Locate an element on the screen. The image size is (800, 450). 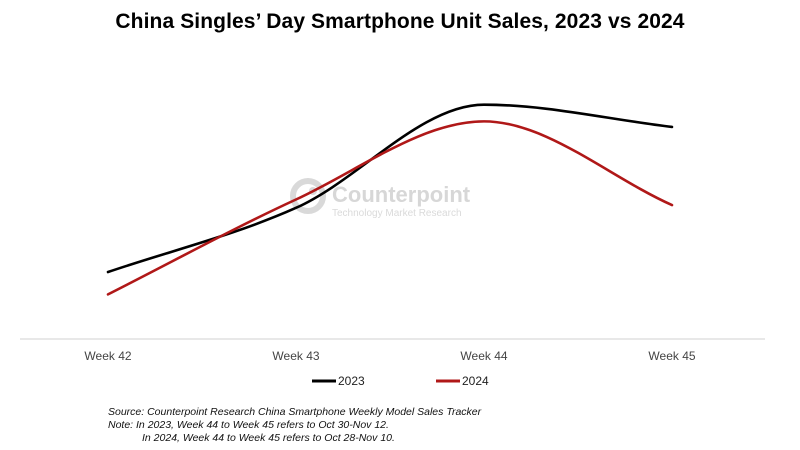
x-tick-label: Week 45 is located at coordinates (671, 356).